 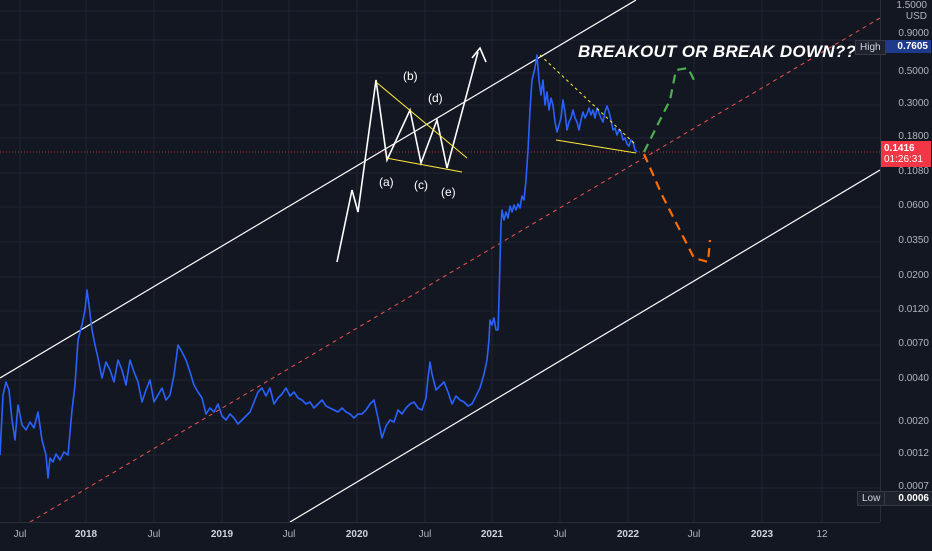 I want to click on low-label: Low, so click(x=871, y=498).